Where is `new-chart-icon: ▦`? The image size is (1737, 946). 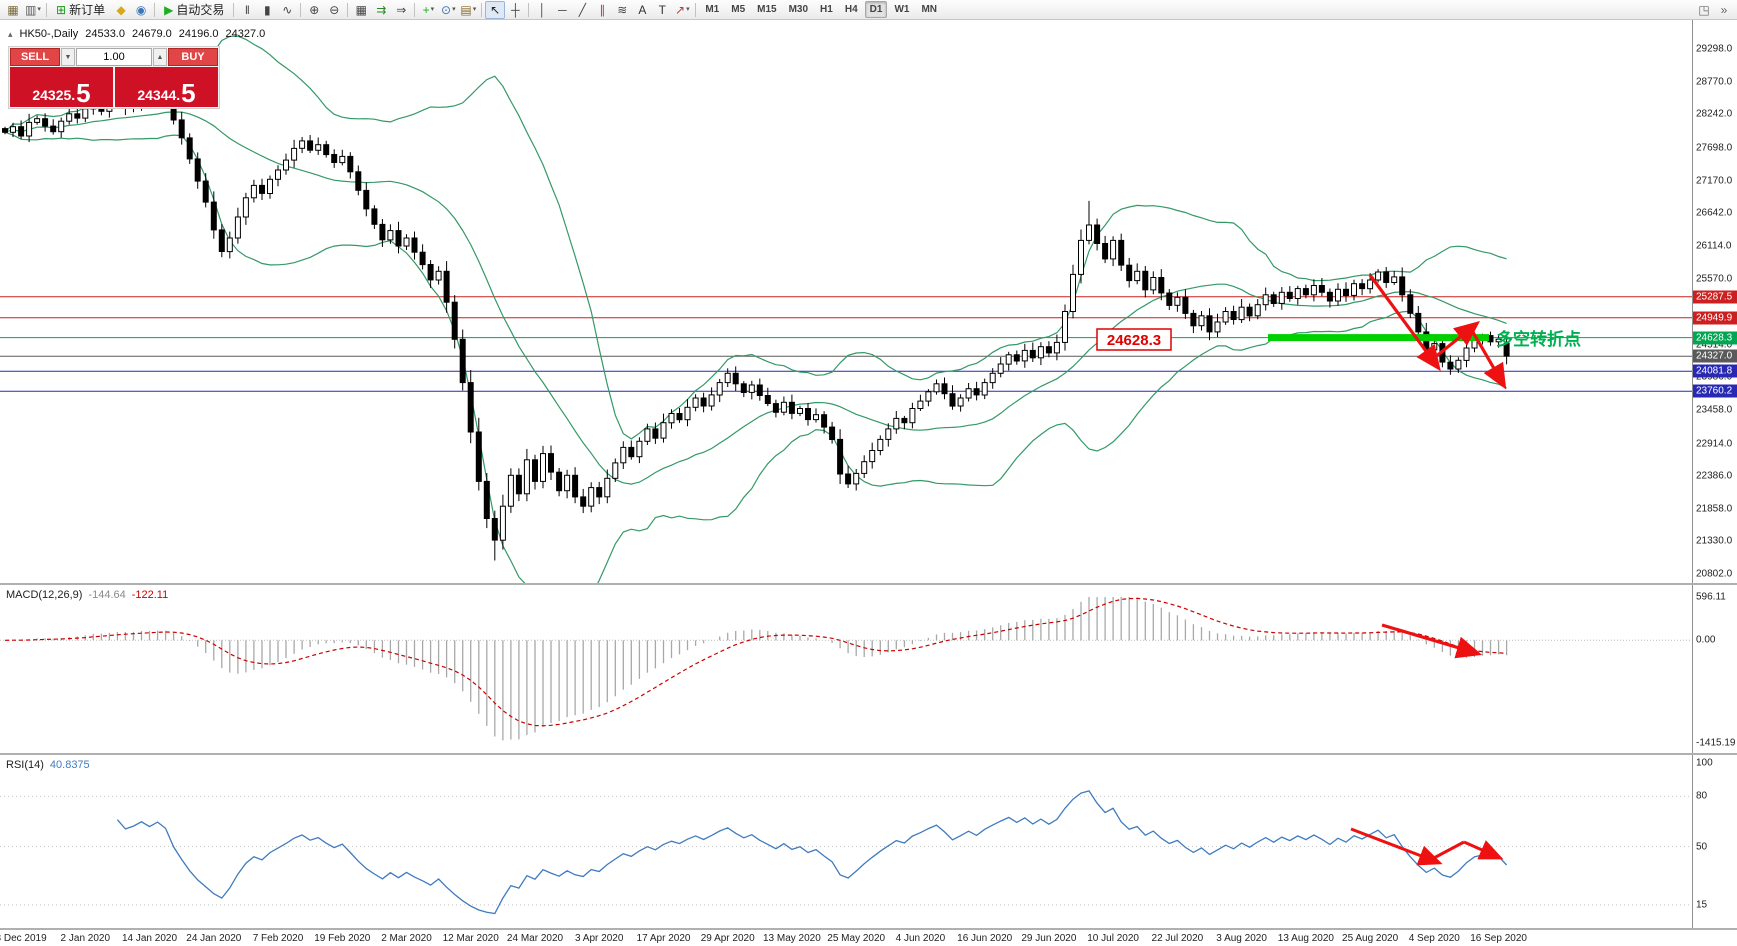
new-chart-icon: ▦ is located at coordinates (13, 10).